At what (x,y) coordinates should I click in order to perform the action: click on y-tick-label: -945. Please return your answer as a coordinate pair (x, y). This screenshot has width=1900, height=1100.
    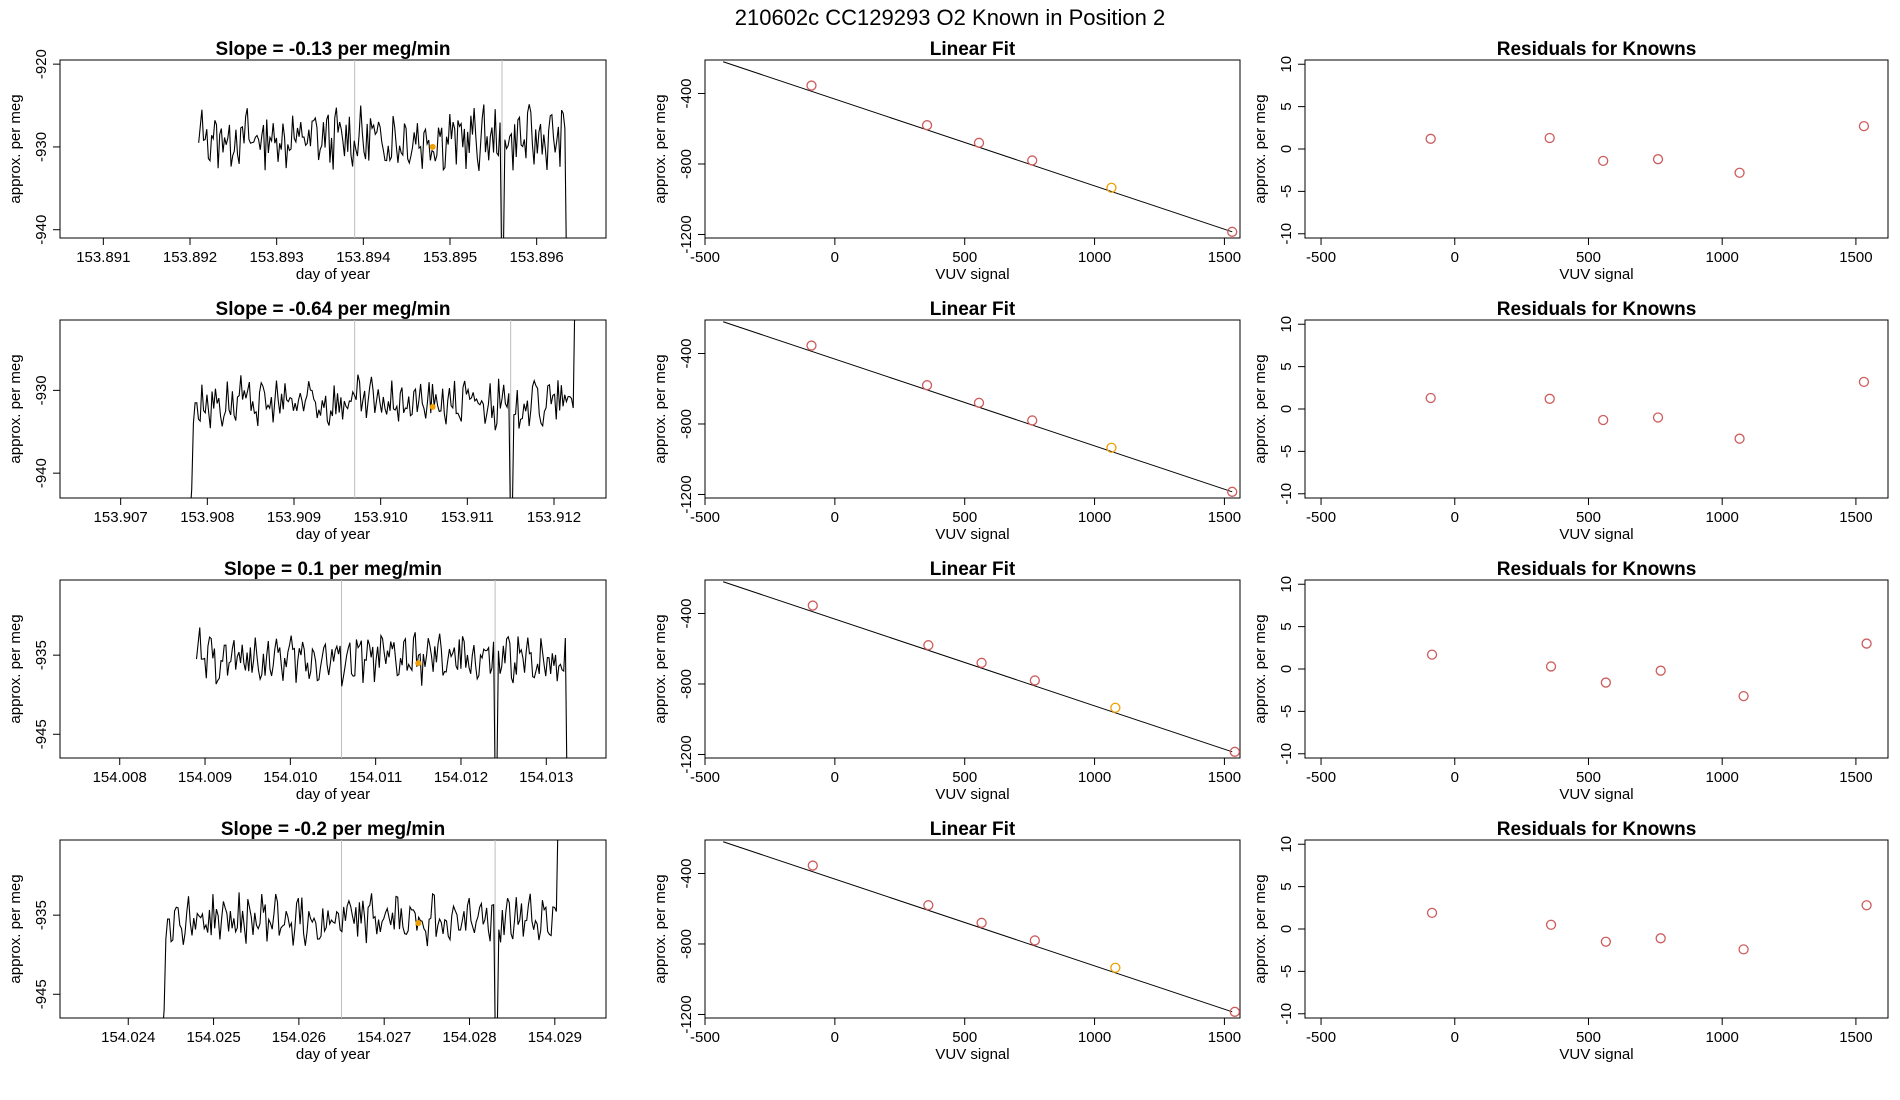
    Looking at the image, I should click on (41, 994).